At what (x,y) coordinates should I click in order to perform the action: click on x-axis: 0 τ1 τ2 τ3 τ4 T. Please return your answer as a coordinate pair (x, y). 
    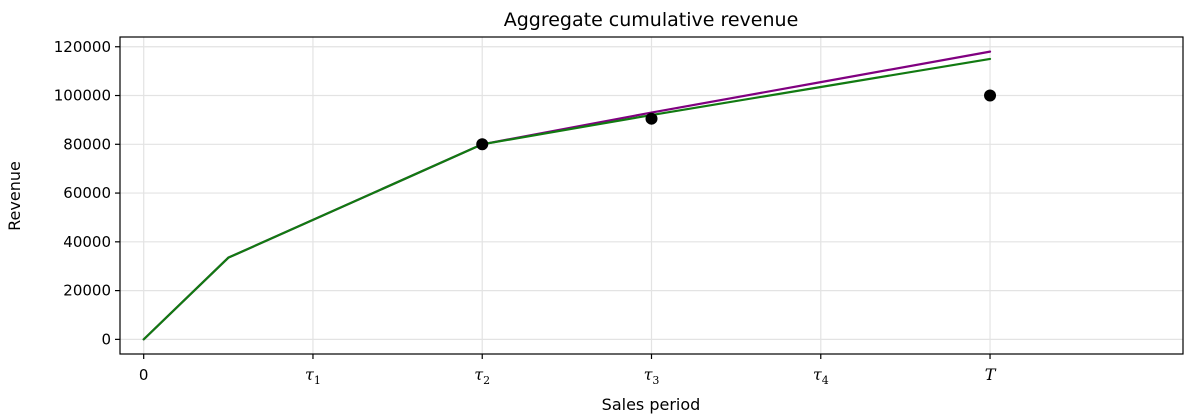
    Looking at the image, I should click on (568, 370).